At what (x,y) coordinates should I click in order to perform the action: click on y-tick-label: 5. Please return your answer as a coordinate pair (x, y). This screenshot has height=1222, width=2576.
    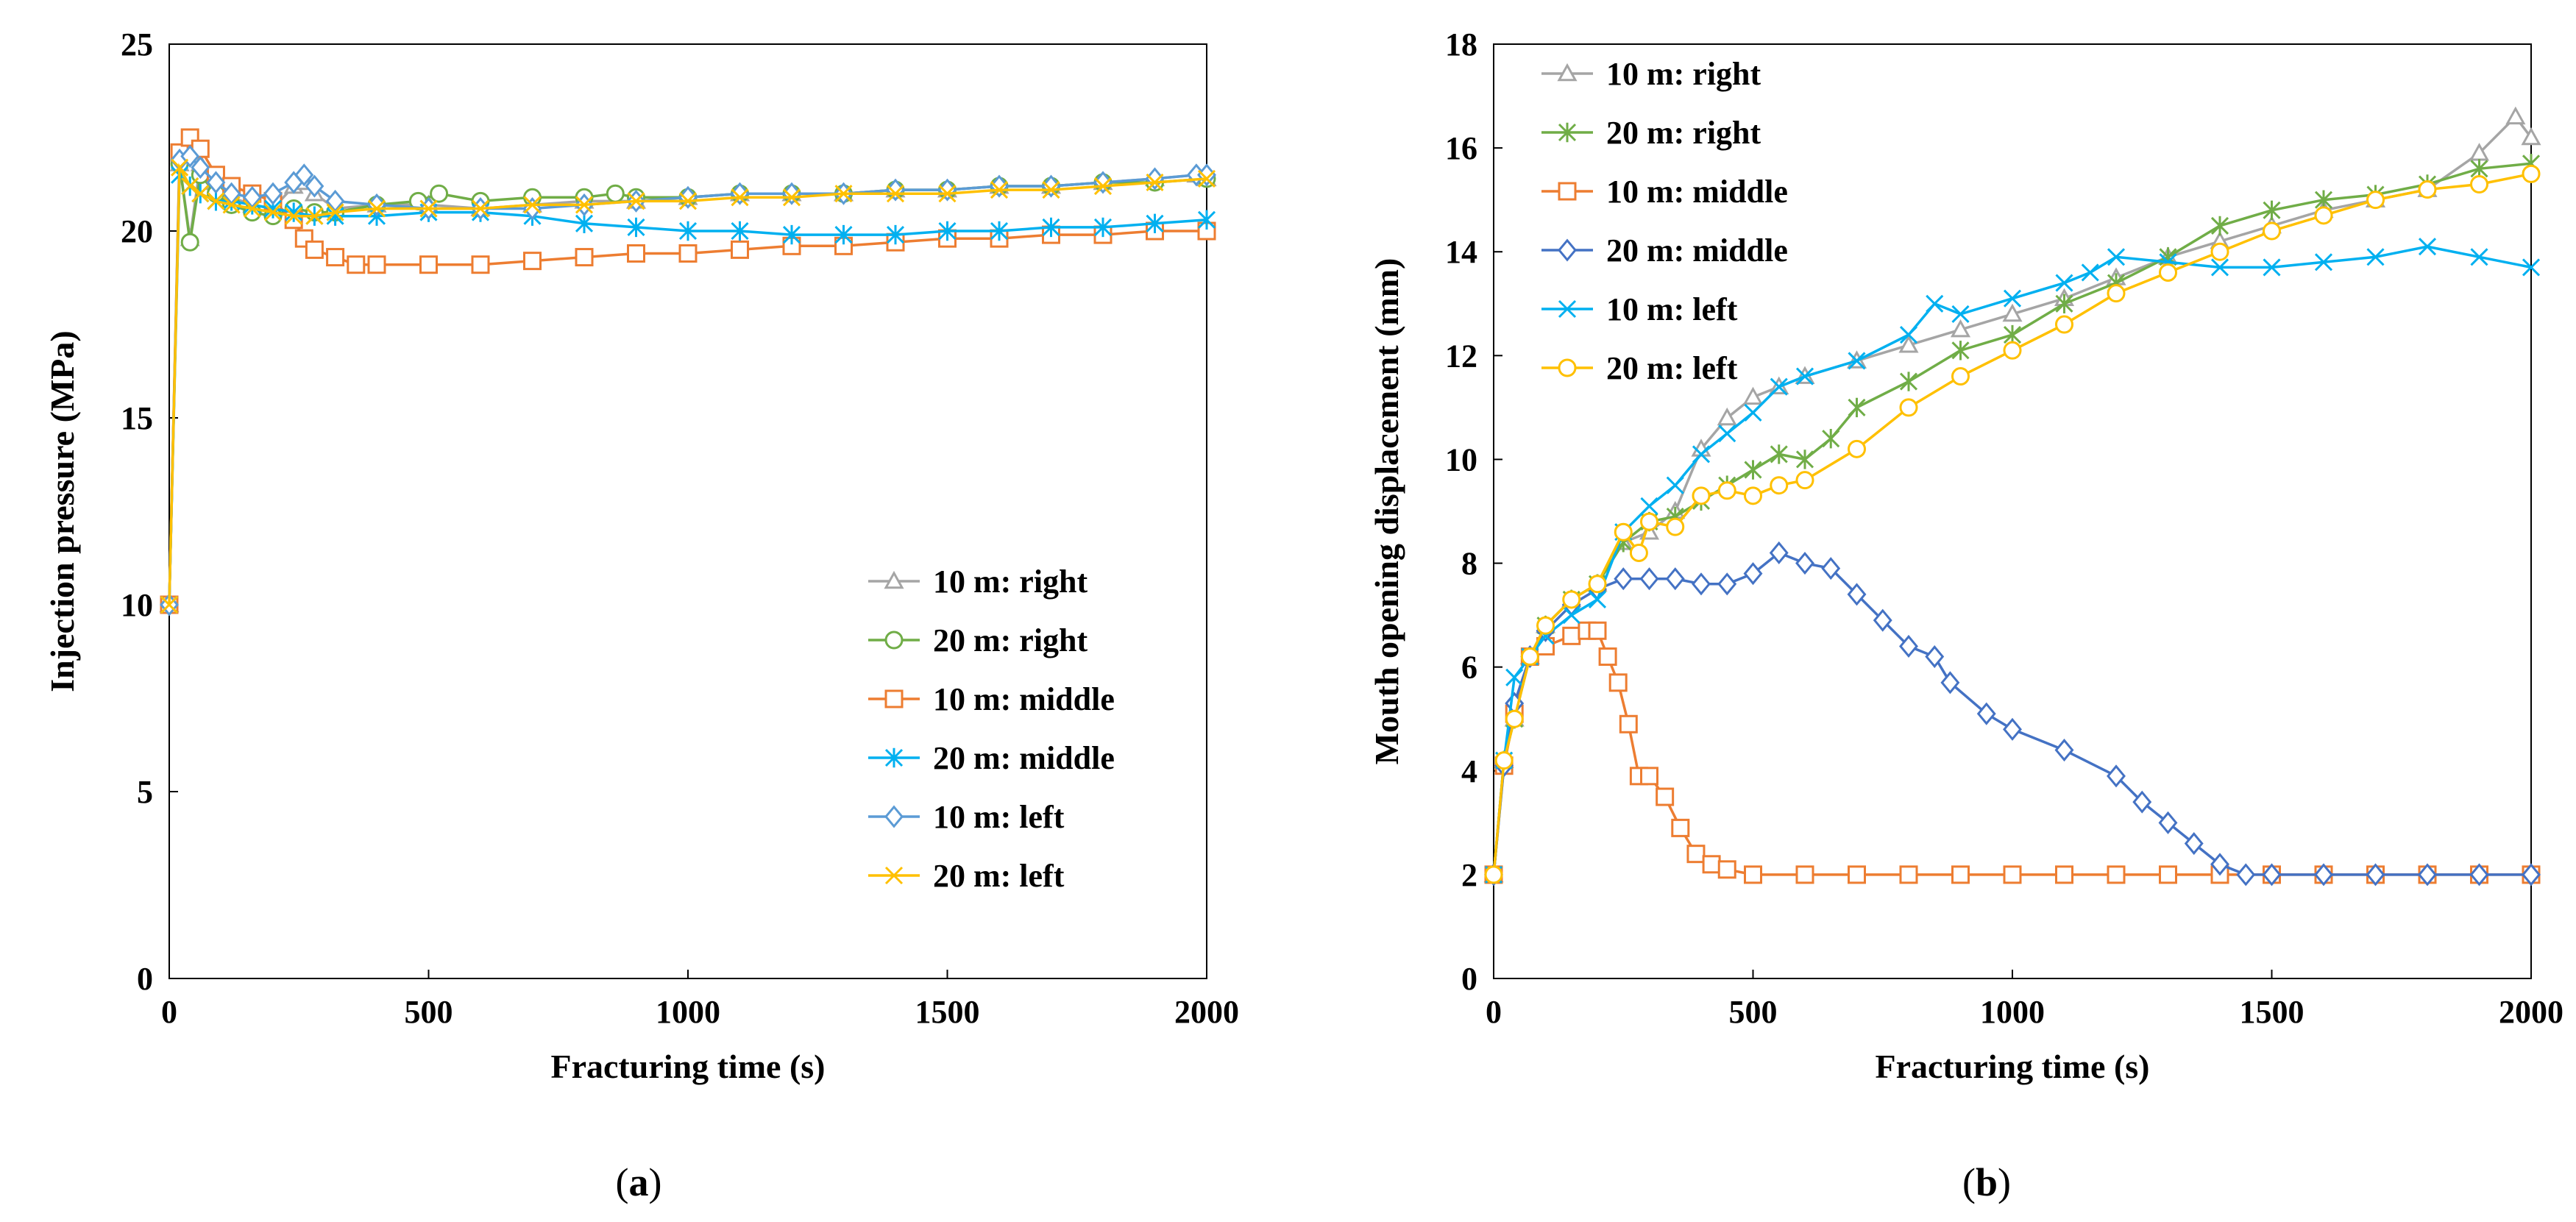
    Looking at the image, I should click on (145, 792).